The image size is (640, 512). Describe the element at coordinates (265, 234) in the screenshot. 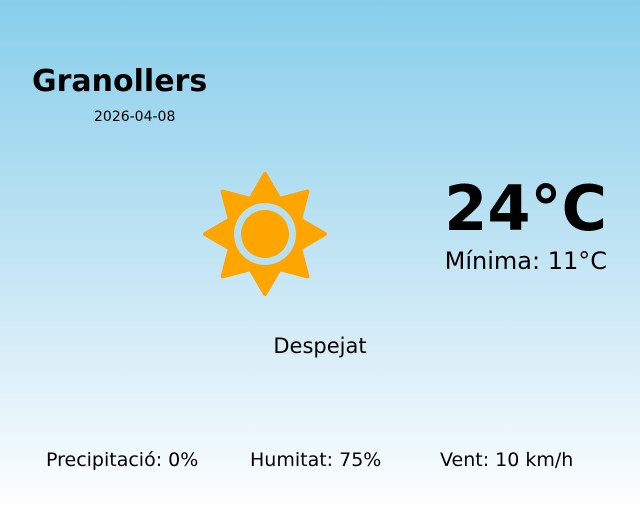

I see `sun-icon` at that location.